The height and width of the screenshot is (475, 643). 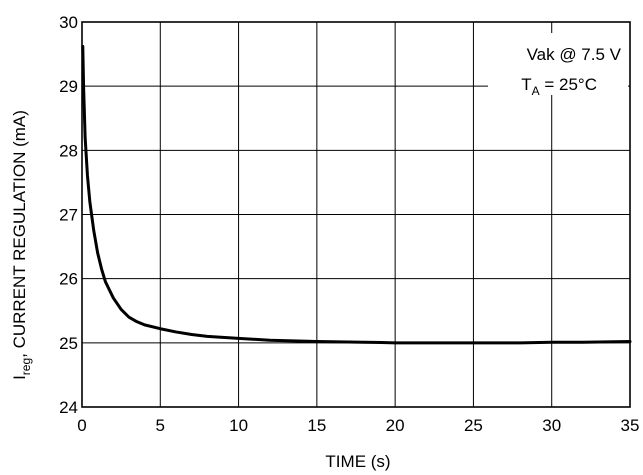 I want to click on x-tick-label: 15, so click(x=316, y=425).